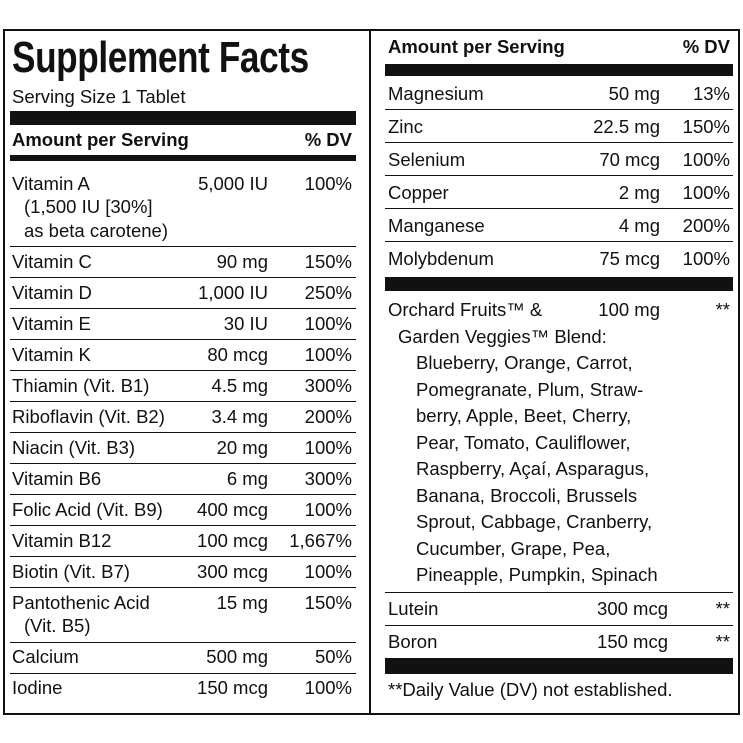 This screenshot has width=743, height=743. What do you see at coordinates (239, 385) in the screenshot?
I see `amount: 4.5 mg` at bounding box center [239, 385].